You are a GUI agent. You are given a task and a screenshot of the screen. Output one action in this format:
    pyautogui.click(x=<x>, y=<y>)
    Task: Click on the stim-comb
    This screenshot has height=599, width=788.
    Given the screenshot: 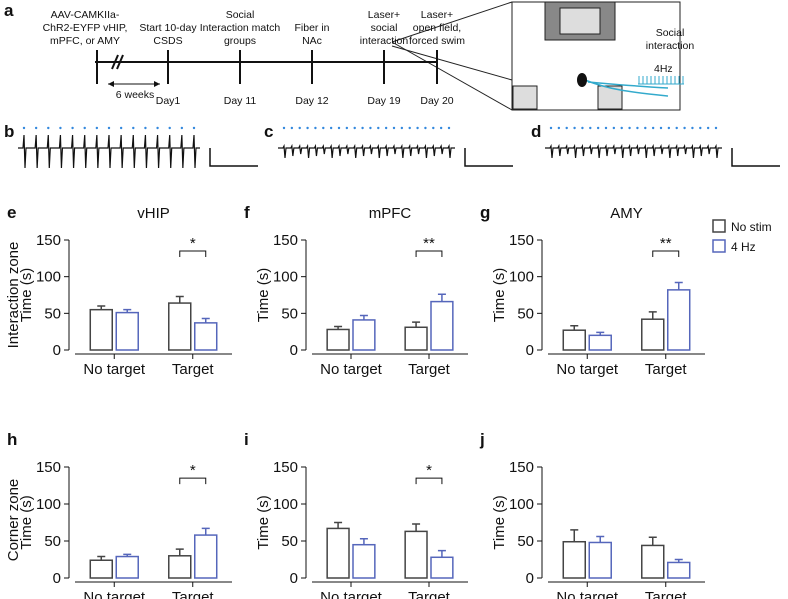 What is the action you would take?
    pyautogui.click(x=661, y=80)
    